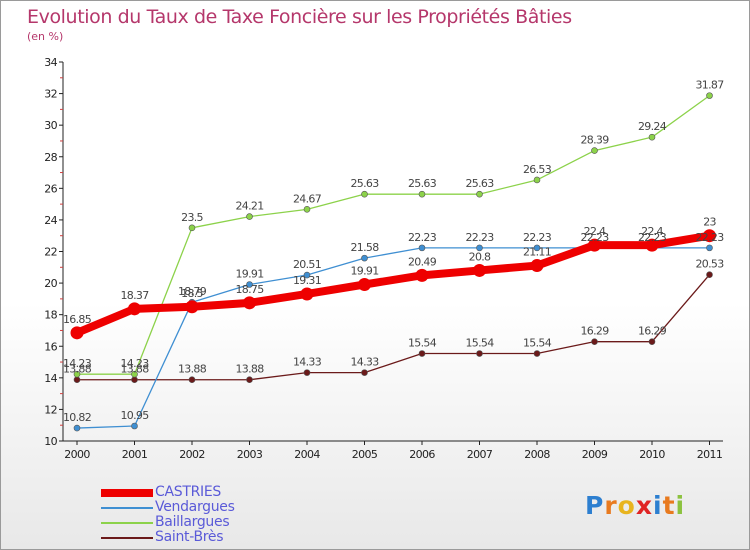 The image size is (750, 550). Describe the element at coordinates (135, 454) in the screenshot. I see `x-tick-label: 2001` at that location.